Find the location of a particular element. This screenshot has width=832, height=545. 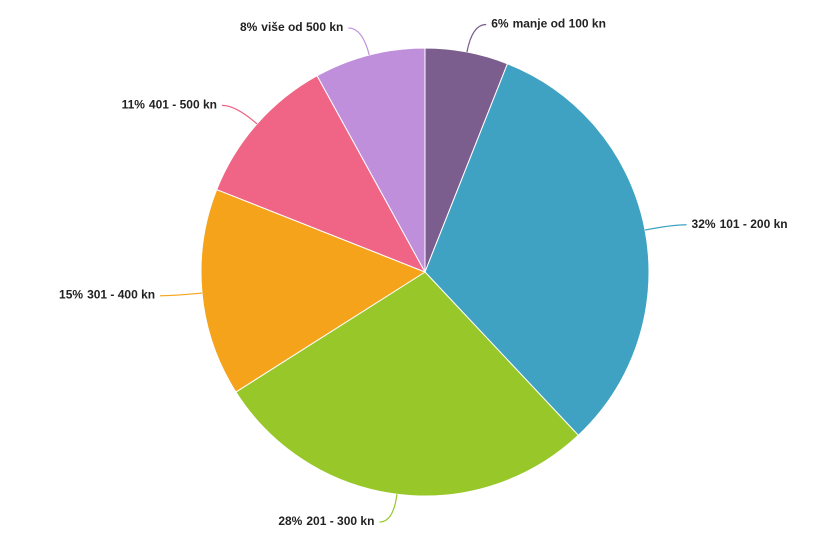

value-label: 15% is located at coordinates (71, 295).